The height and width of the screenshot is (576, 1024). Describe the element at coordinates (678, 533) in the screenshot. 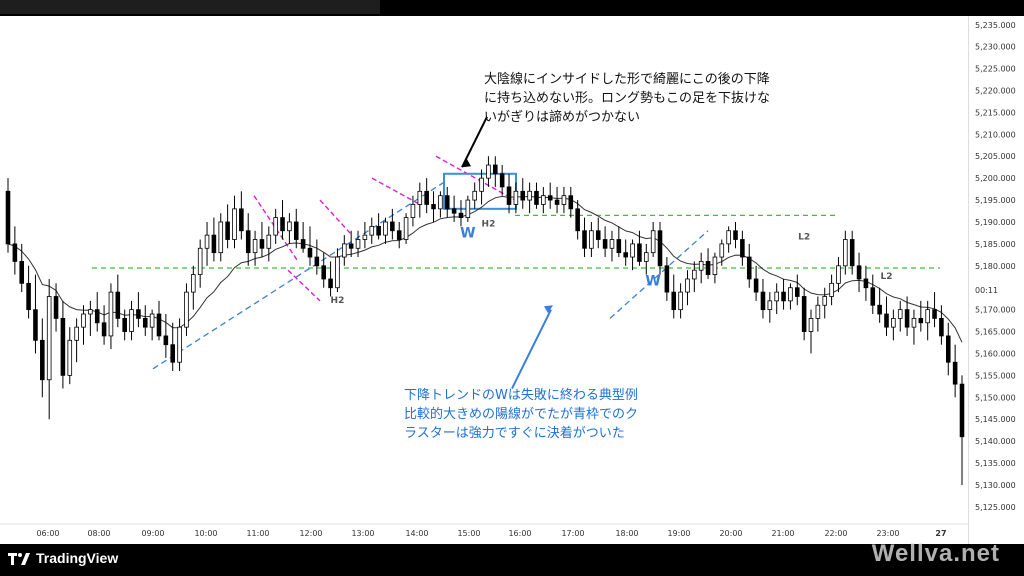

I see `x-tick-label: 19:00` at that location.